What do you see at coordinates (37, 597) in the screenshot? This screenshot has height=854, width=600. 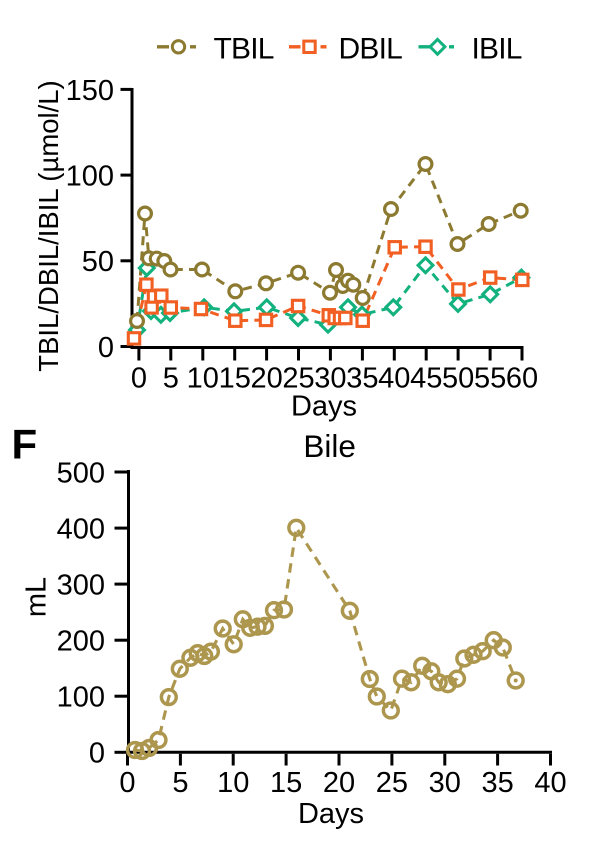 I see `svg-text: mL` at bounding box center [37, 597].